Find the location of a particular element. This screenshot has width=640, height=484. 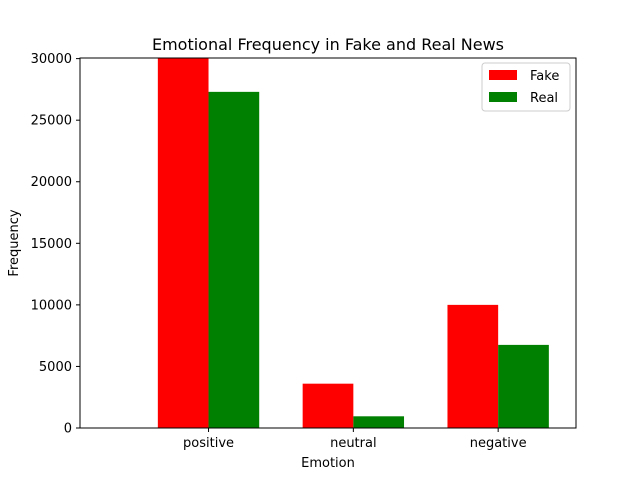

y-tick-label: 0 is located at coordinates (68, 429).